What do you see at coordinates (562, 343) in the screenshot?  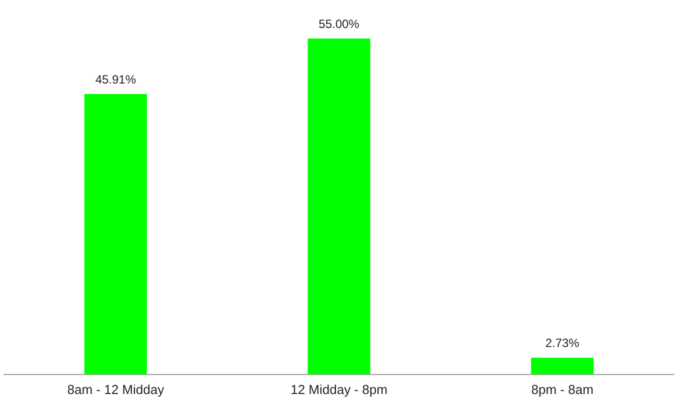 I see `data-label: 2.73%` at bounding box center [562, 343].